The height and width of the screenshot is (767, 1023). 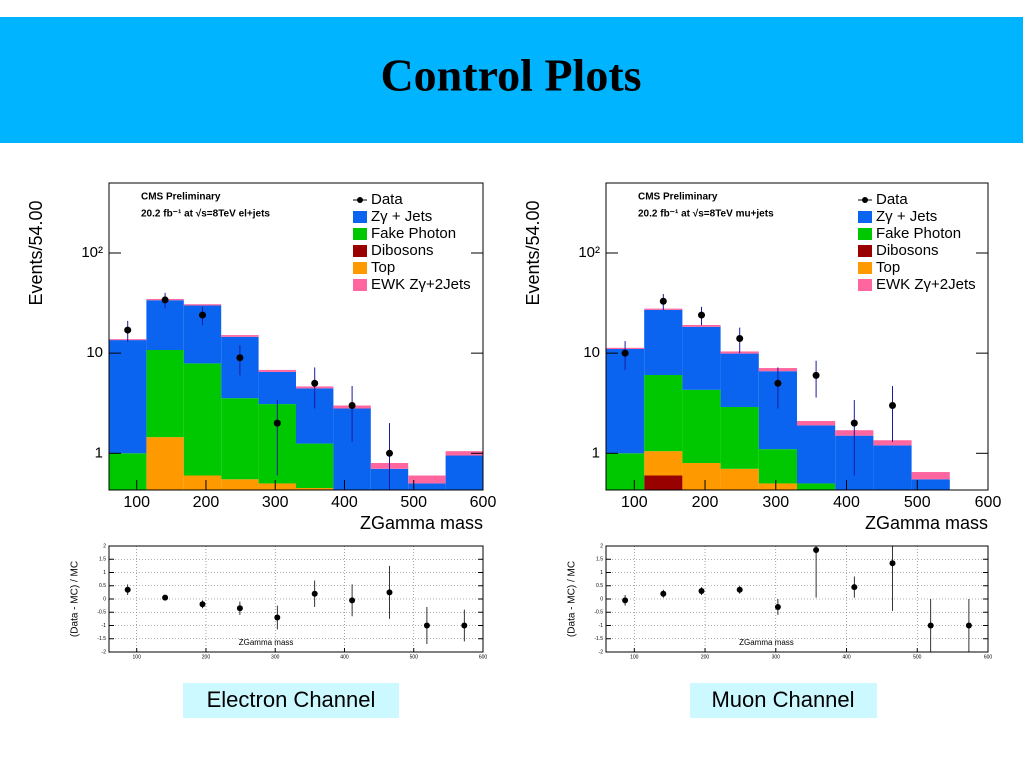 What do you see at coordinates (601, 546) in the screenshot?
I see `y-tick-label: 2` at bounding box center [601, 546].